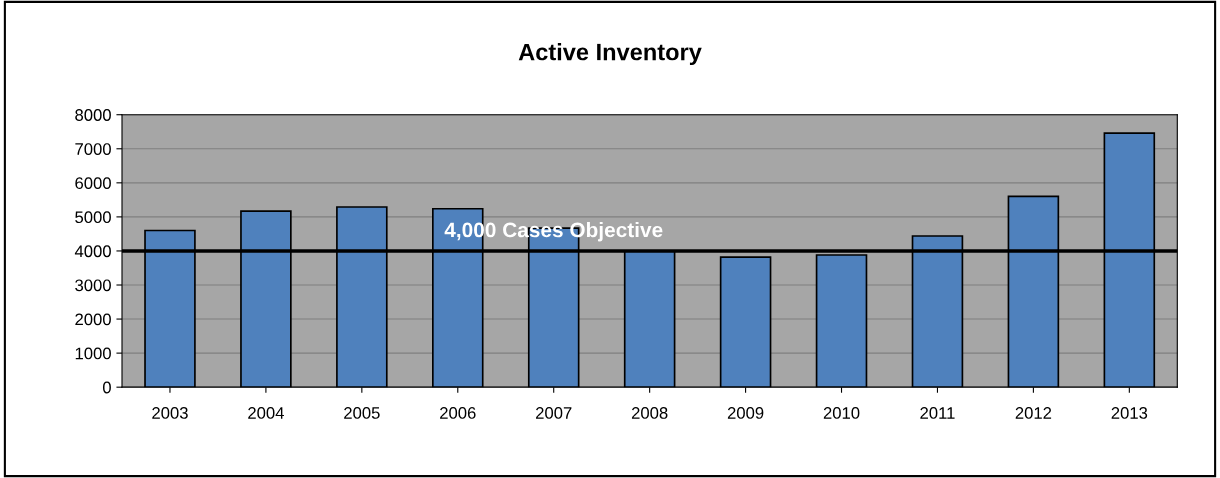 The width and height of the screenshot is (1220, 478). I want to click on y-tick-label: 1000, so click(93, 353).